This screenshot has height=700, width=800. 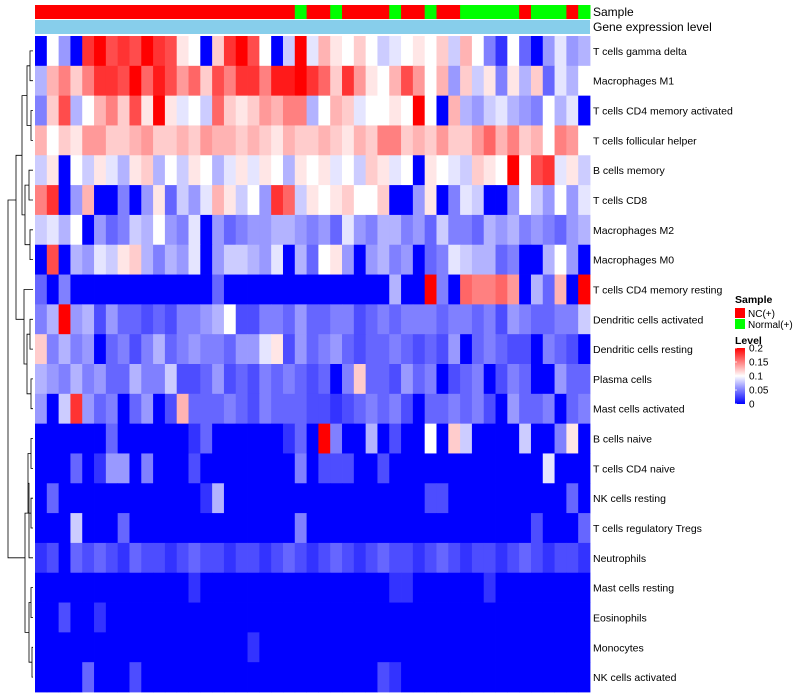 I want to click on dendrogram-branch, so click(x=28, y=327).